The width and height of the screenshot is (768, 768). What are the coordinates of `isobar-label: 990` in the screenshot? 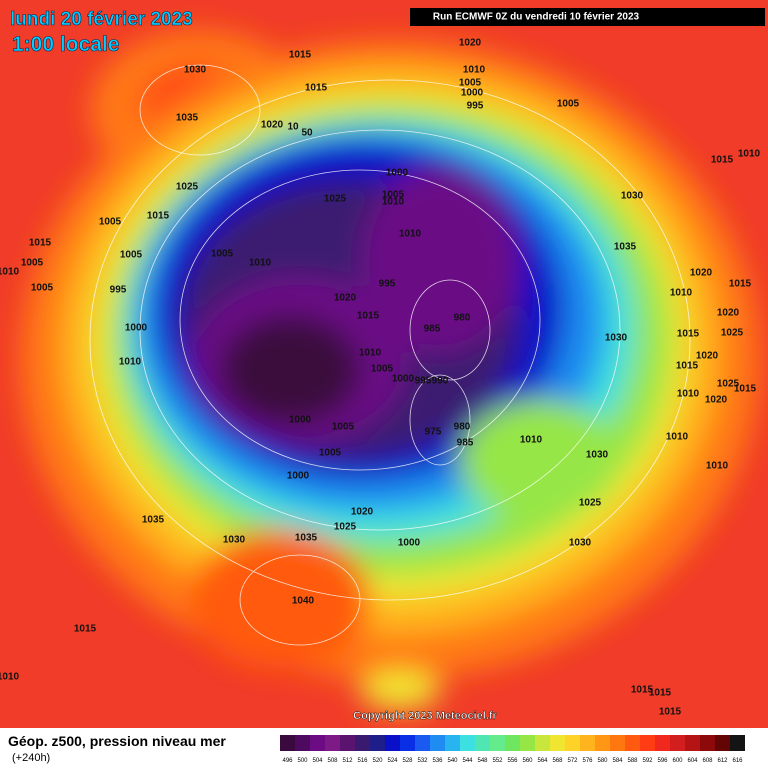 It's located at (440, 381).